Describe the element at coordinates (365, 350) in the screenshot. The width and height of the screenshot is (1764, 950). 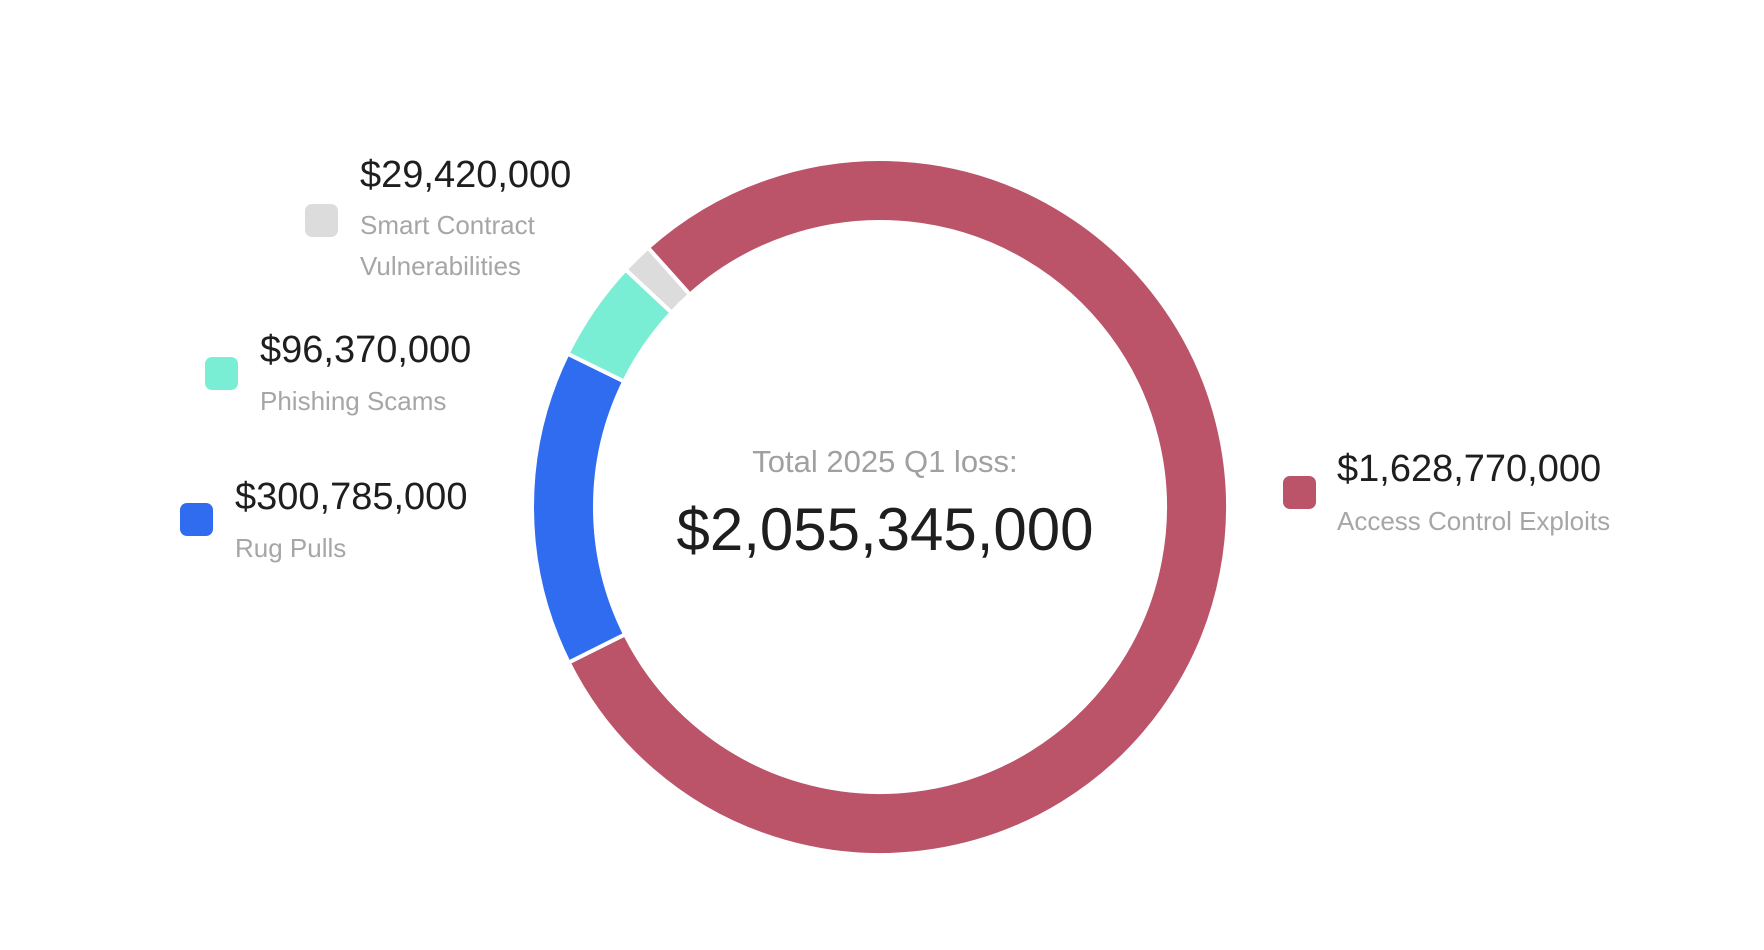
I see `legend-value-phishing-scams: $96,370,000` at that location.